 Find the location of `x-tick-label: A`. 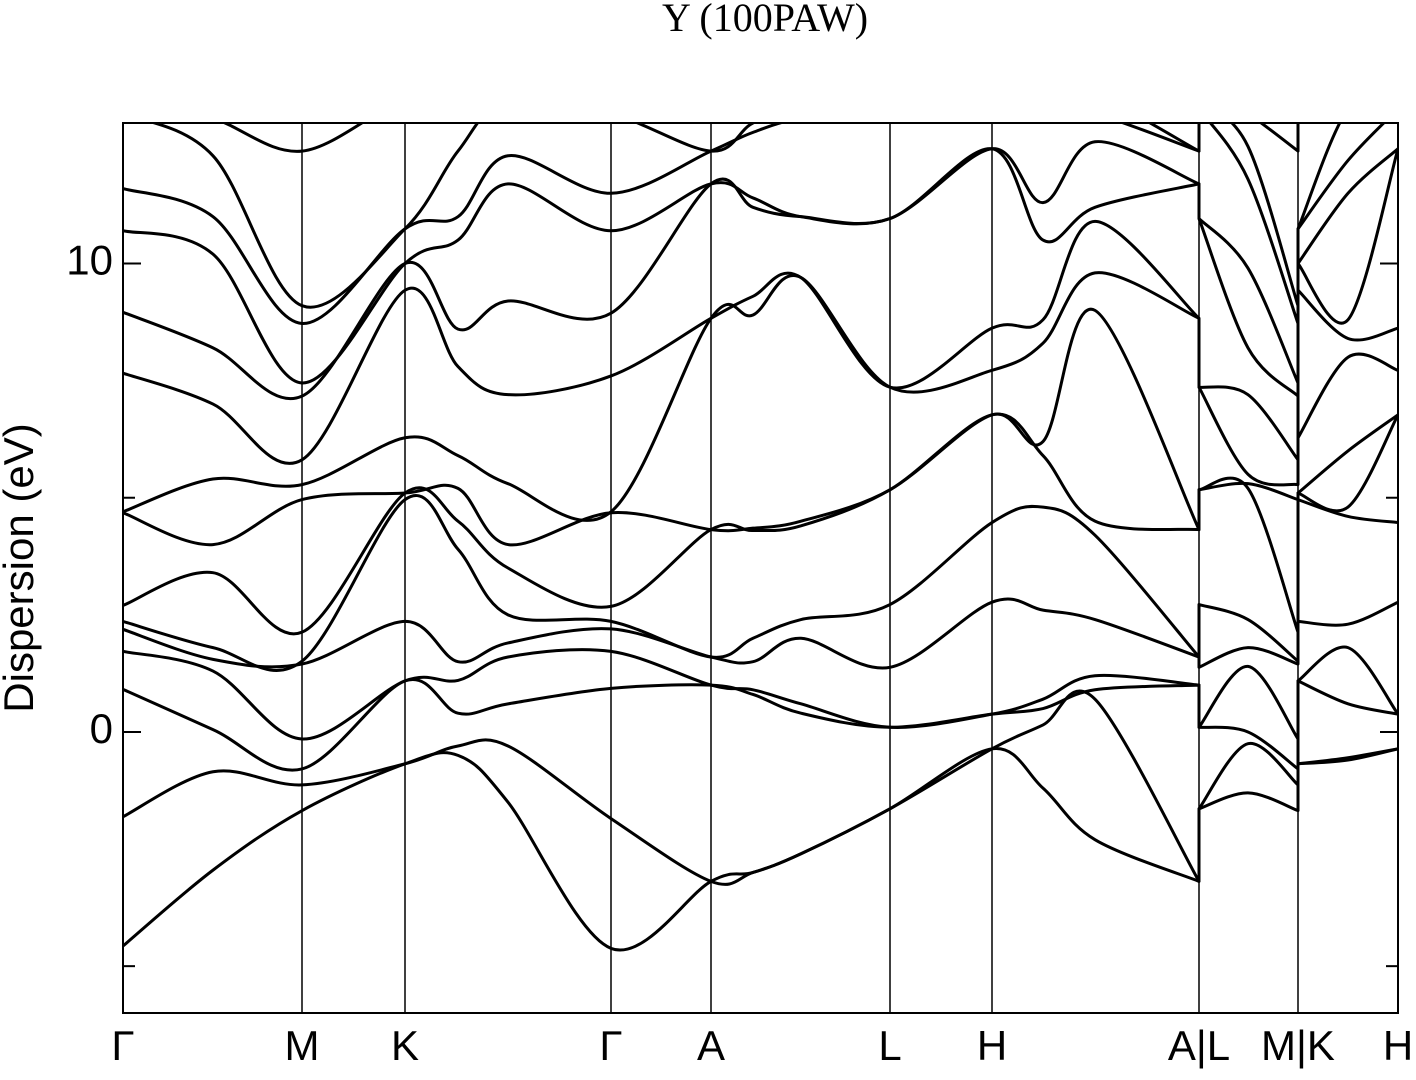

x-tick-label: A is located at coordinates (711, 1045).